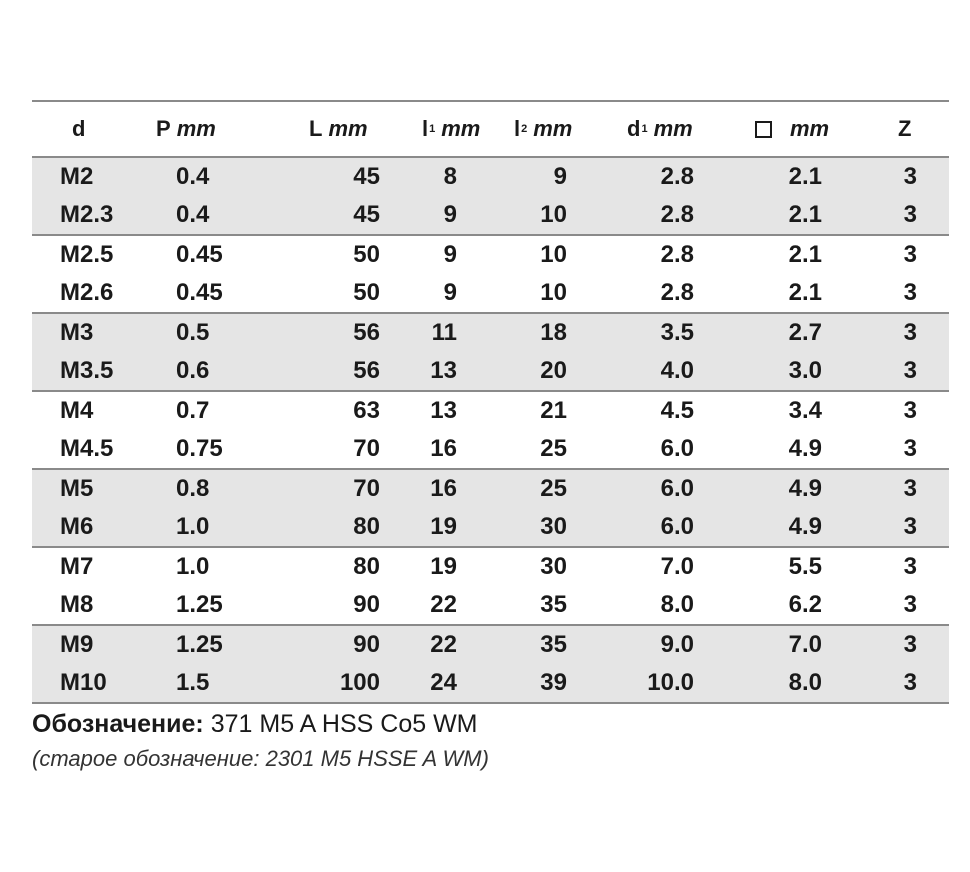 The width and height of the screenshot is (970, 872). I want to click on cell-pitch: 0.6, so click(193, 370).